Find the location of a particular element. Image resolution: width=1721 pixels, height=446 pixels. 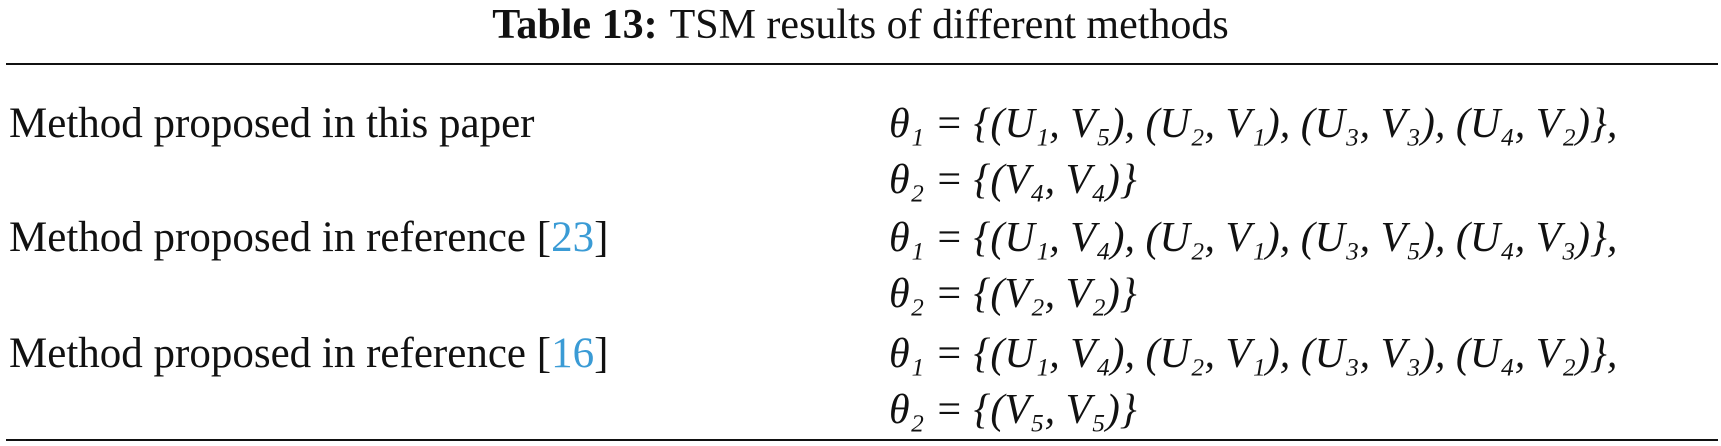

caption-label: Table 13: is located at coordinates (575, 25).